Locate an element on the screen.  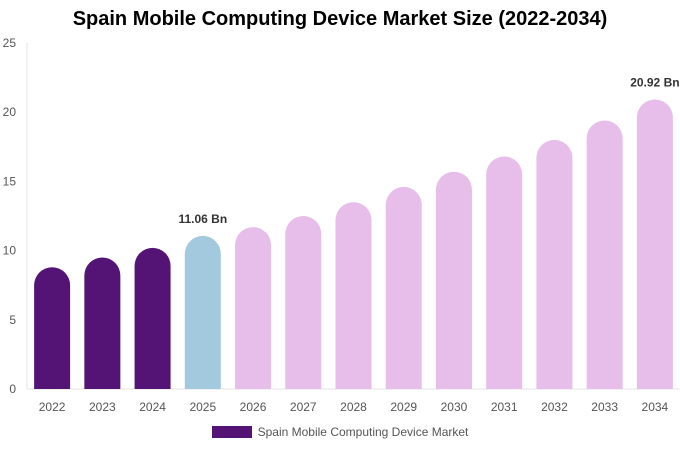
bar-2029 is located at coordinates (403, 287).